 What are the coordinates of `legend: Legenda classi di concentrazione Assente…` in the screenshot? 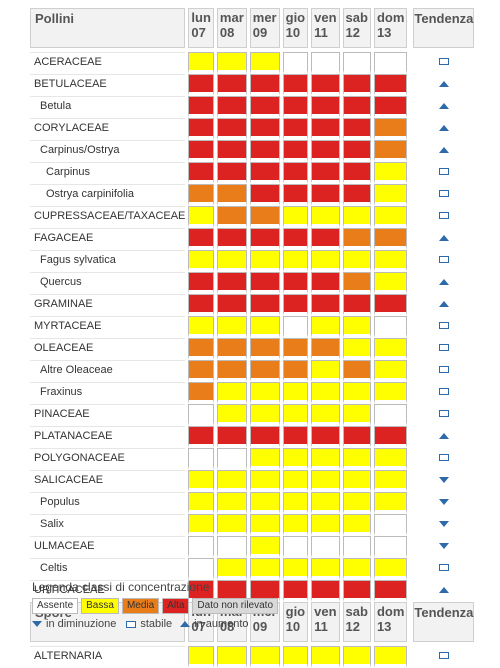 It's located at (252, 605).